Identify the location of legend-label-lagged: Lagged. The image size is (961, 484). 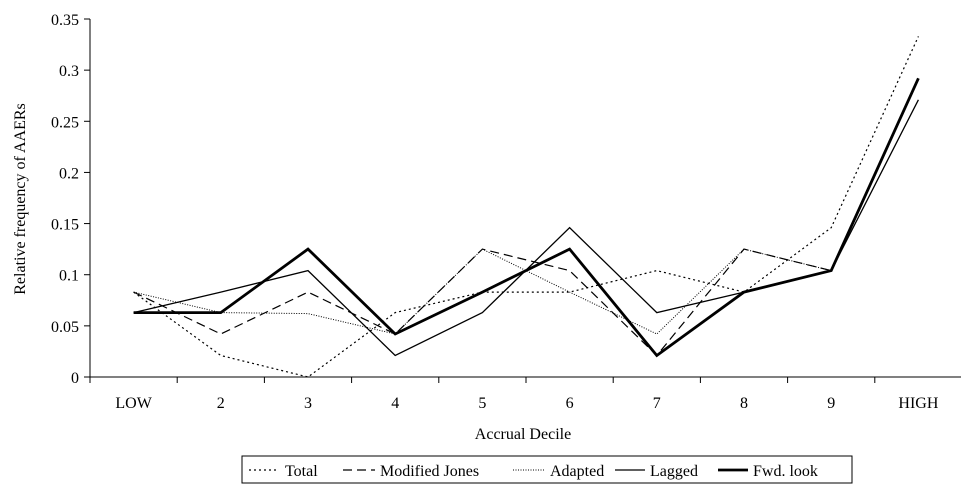
(674, 471).